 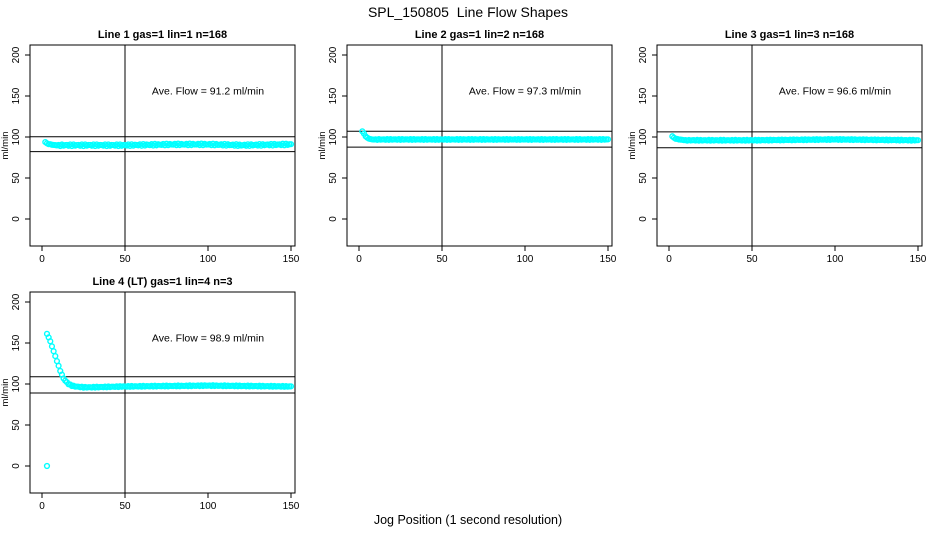 I want to click on panel-title: Line 3 gas=1 lin=3 n=168, so click(x=789, y=35).